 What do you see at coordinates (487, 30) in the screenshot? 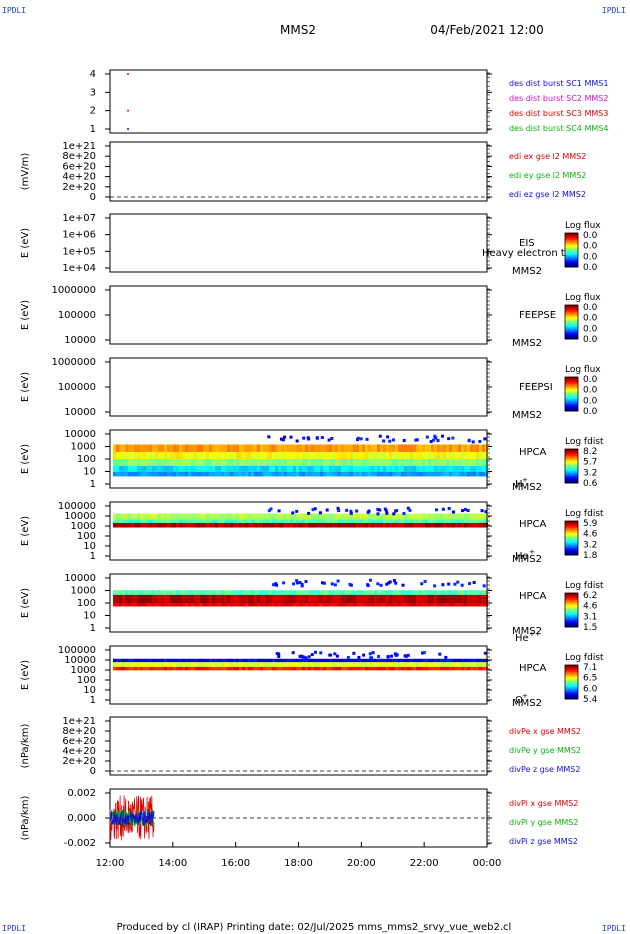
I see `date-title: 04/Feb/2021 12:00` at bounding box center [487, 30].